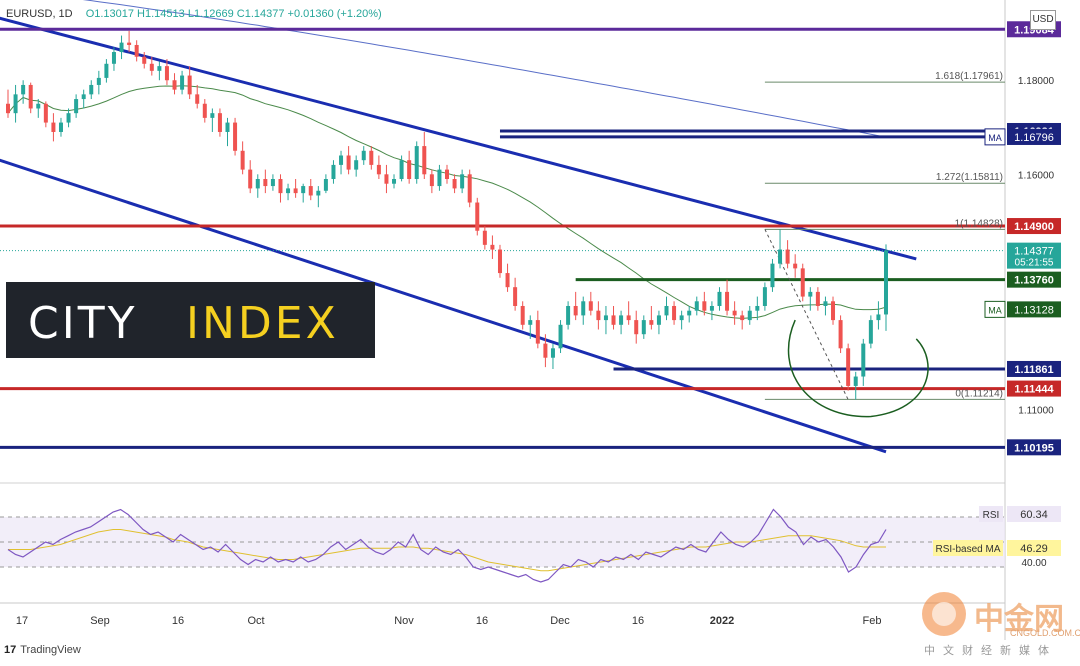 Image resolution: width=1080 pixels, height=666 pixels. I want to click on cngold-logo-inner, so click(944, 614).